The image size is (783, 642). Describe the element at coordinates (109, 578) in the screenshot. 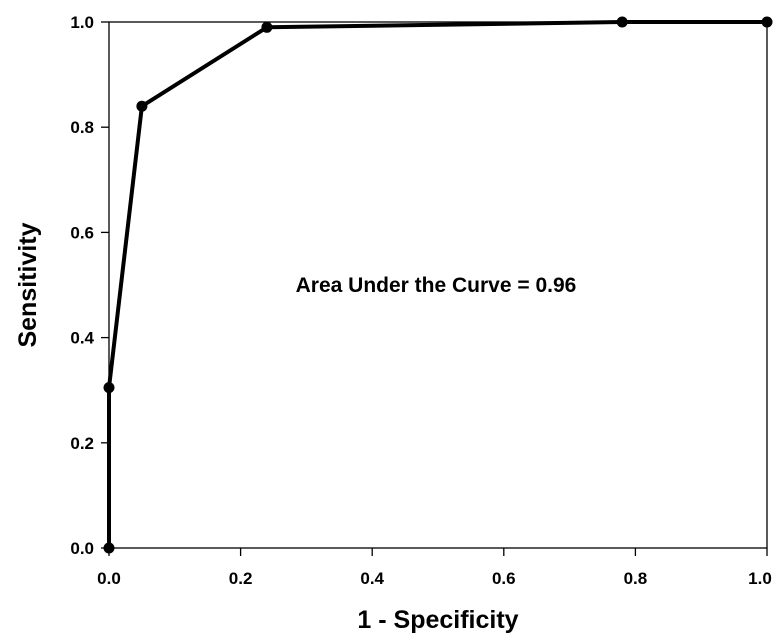

I see `x-tick-label: 0.0` at that location.